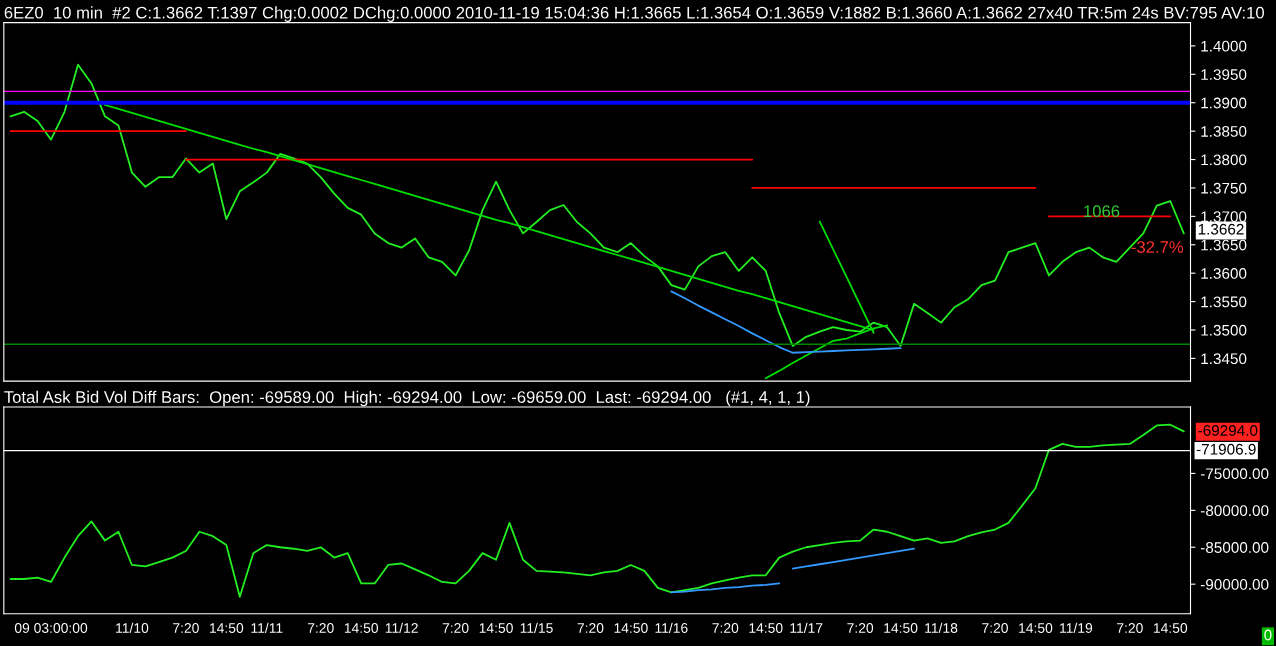 Image resolution: width=1276 pixels, height=646 pixels. What do you see at coordinates (401, 627) in the screenshot?
I see `x-tick-label: 11/12` at bounding box center [401, 627].